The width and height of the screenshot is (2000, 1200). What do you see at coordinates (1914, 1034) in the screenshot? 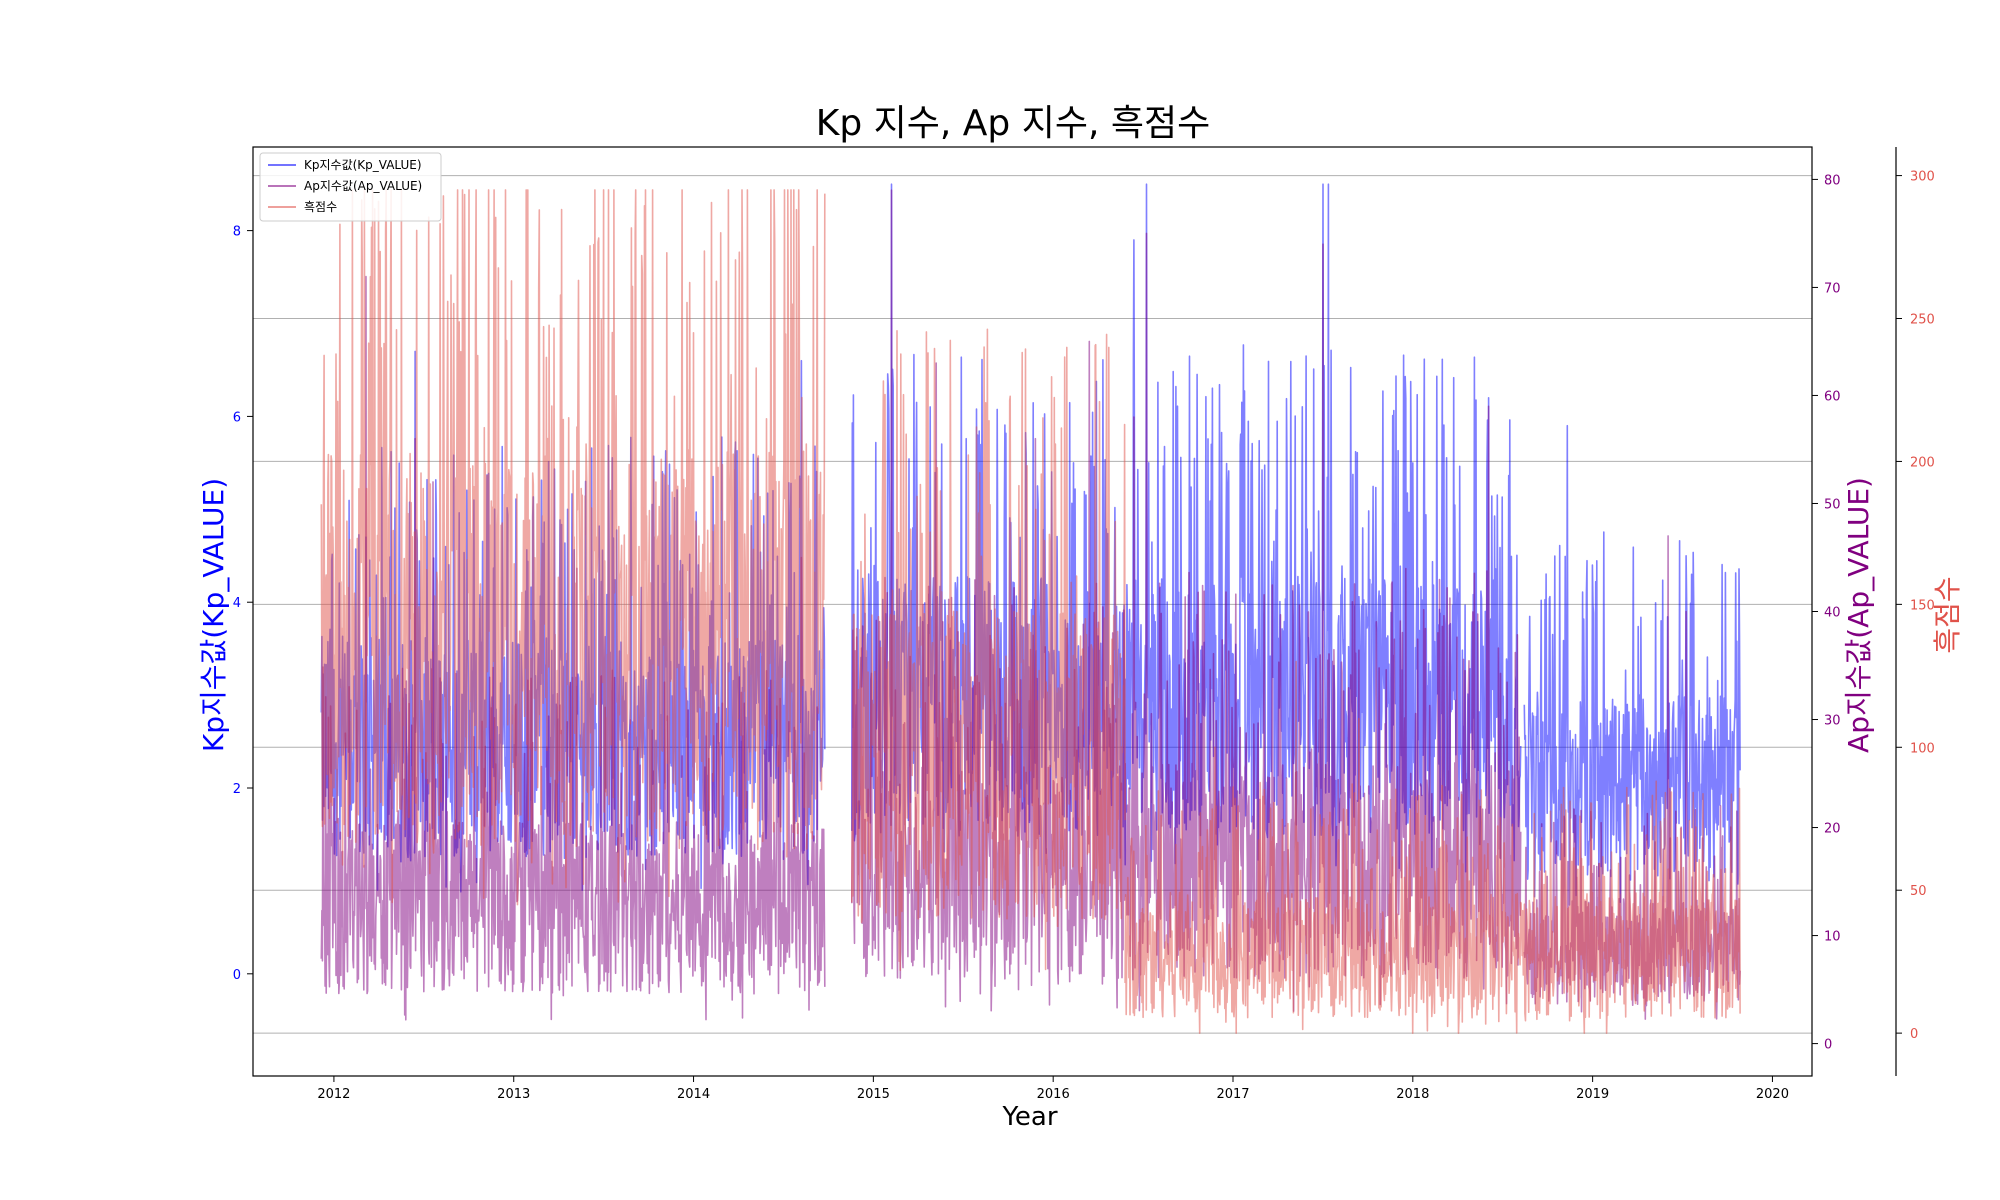
I see `sunspot-tick-label-0: 0` at bounding box center [1914, 1034].